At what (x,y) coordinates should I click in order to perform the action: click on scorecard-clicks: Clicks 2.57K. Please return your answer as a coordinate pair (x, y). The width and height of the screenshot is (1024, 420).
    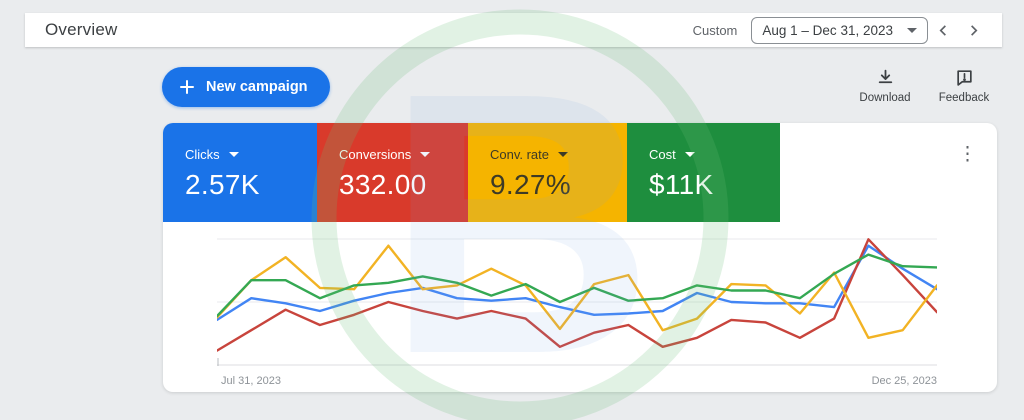
    Looking at the image, I should click on (240, 172).